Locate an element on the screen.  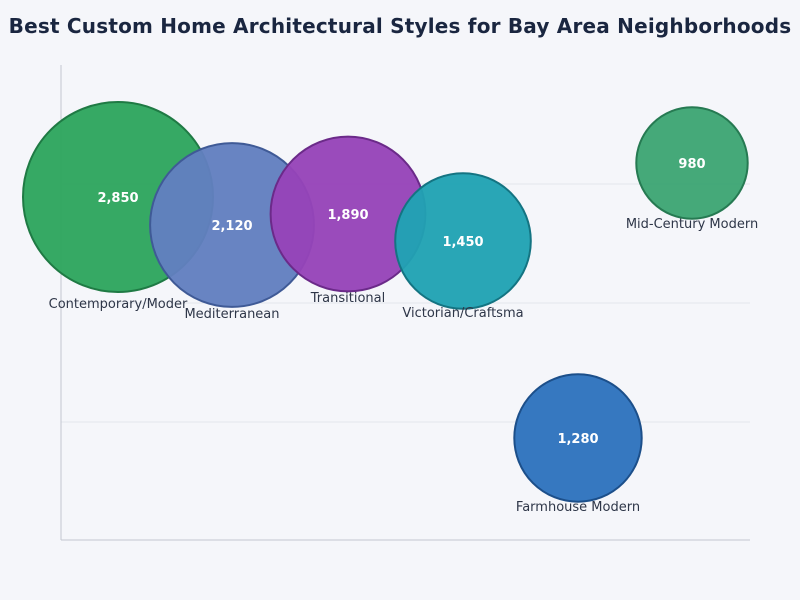
bubble-value-label: 1,280 is located at coordinates (577, 439).